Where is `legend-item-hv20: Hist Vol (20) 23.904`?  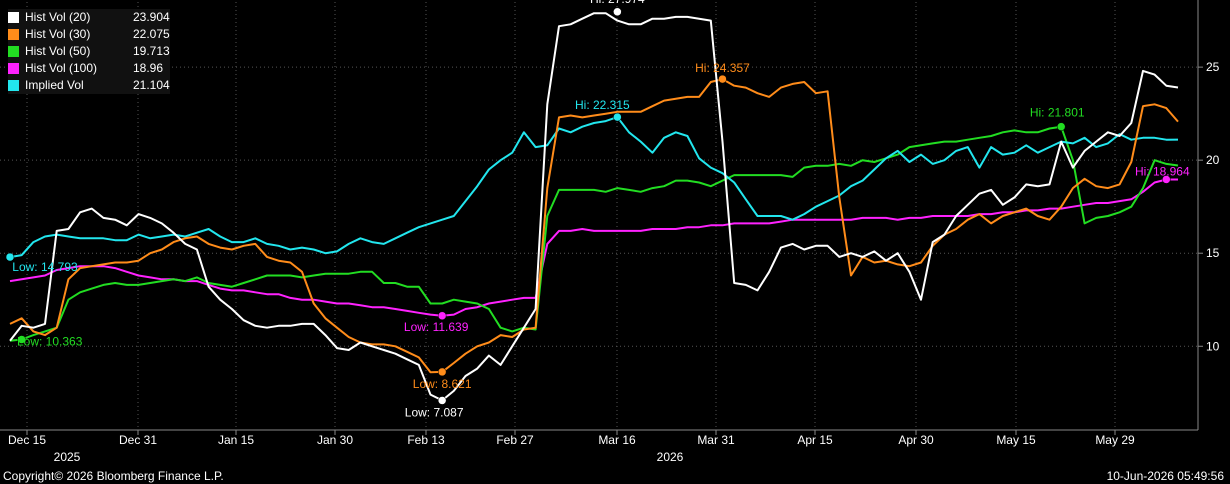 legend-item-hv20: Hist Vol (20) 23.904 is located at coordinates (89, 17).